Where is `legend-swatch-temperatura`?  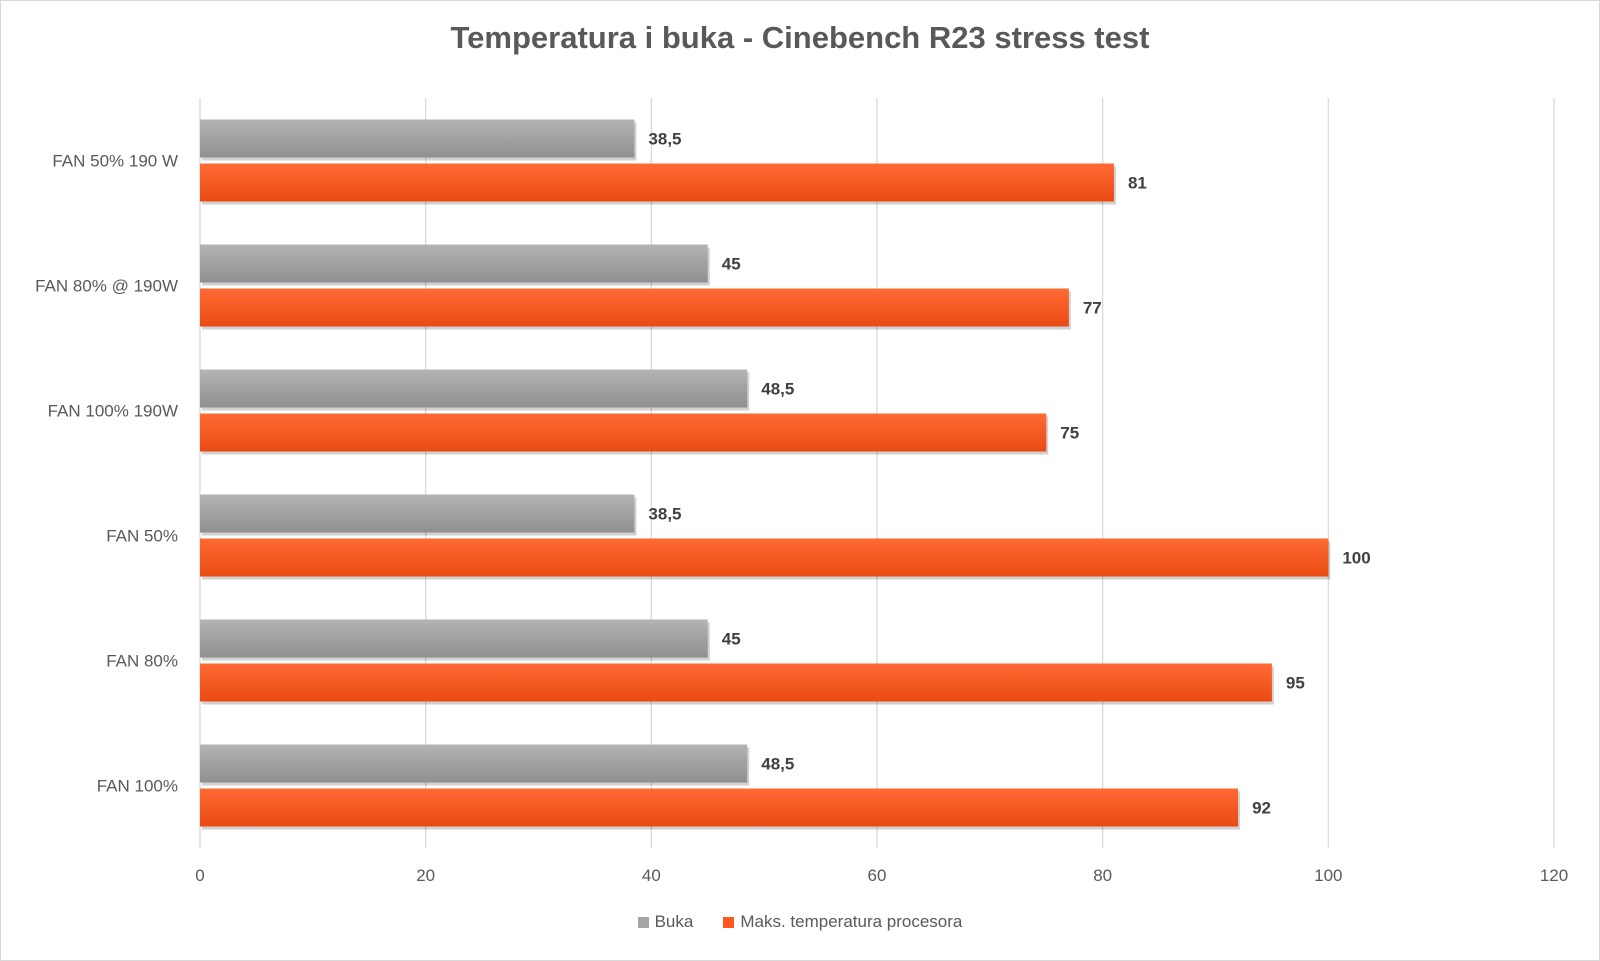 legend-swatch-temperatura is located at coordinates (729, 922).